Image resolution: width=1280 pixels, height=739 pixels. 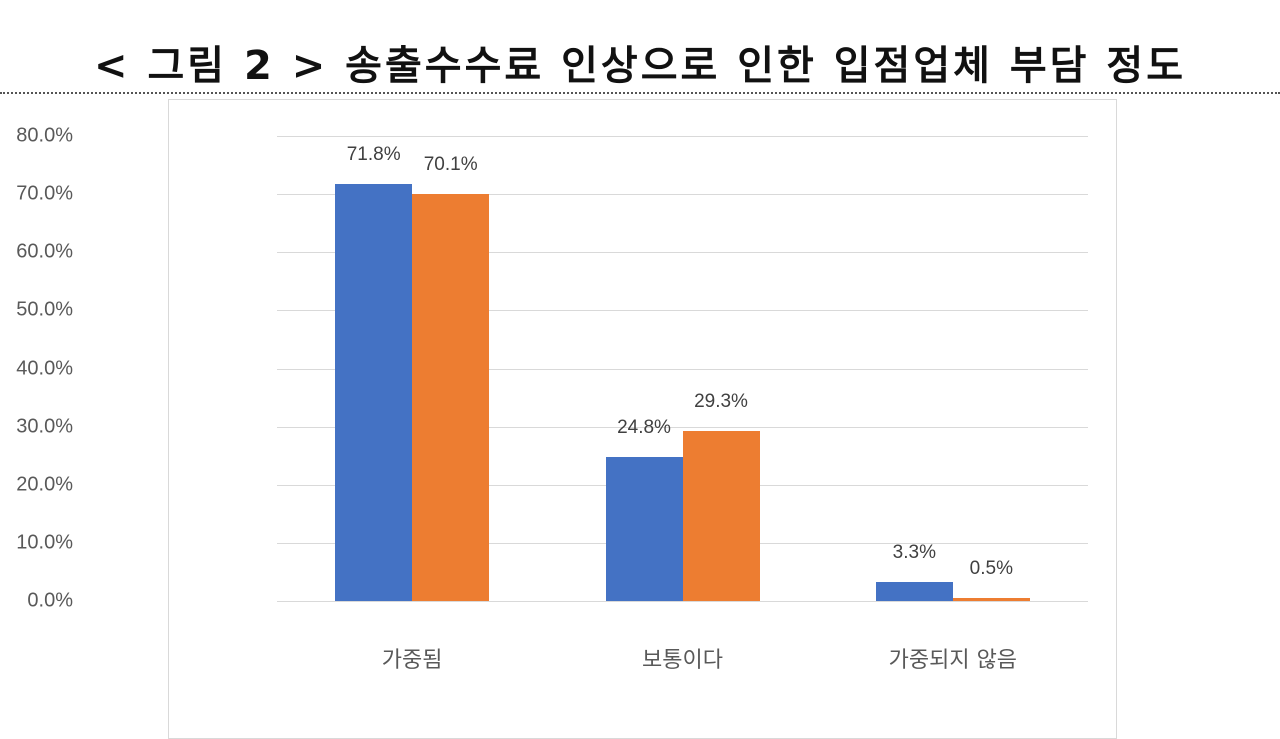 What do you see at coordinates (373, 154) in the screenshot?
I see `data-label: 71.8%` at bounding box center [373, 154].